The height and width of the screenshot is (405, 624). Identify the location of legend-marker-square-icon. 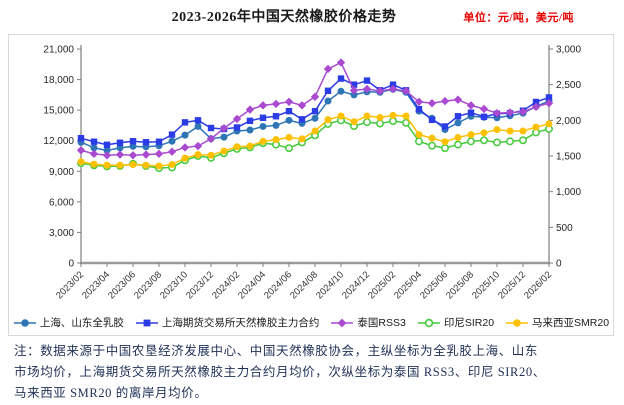
(146, 322).